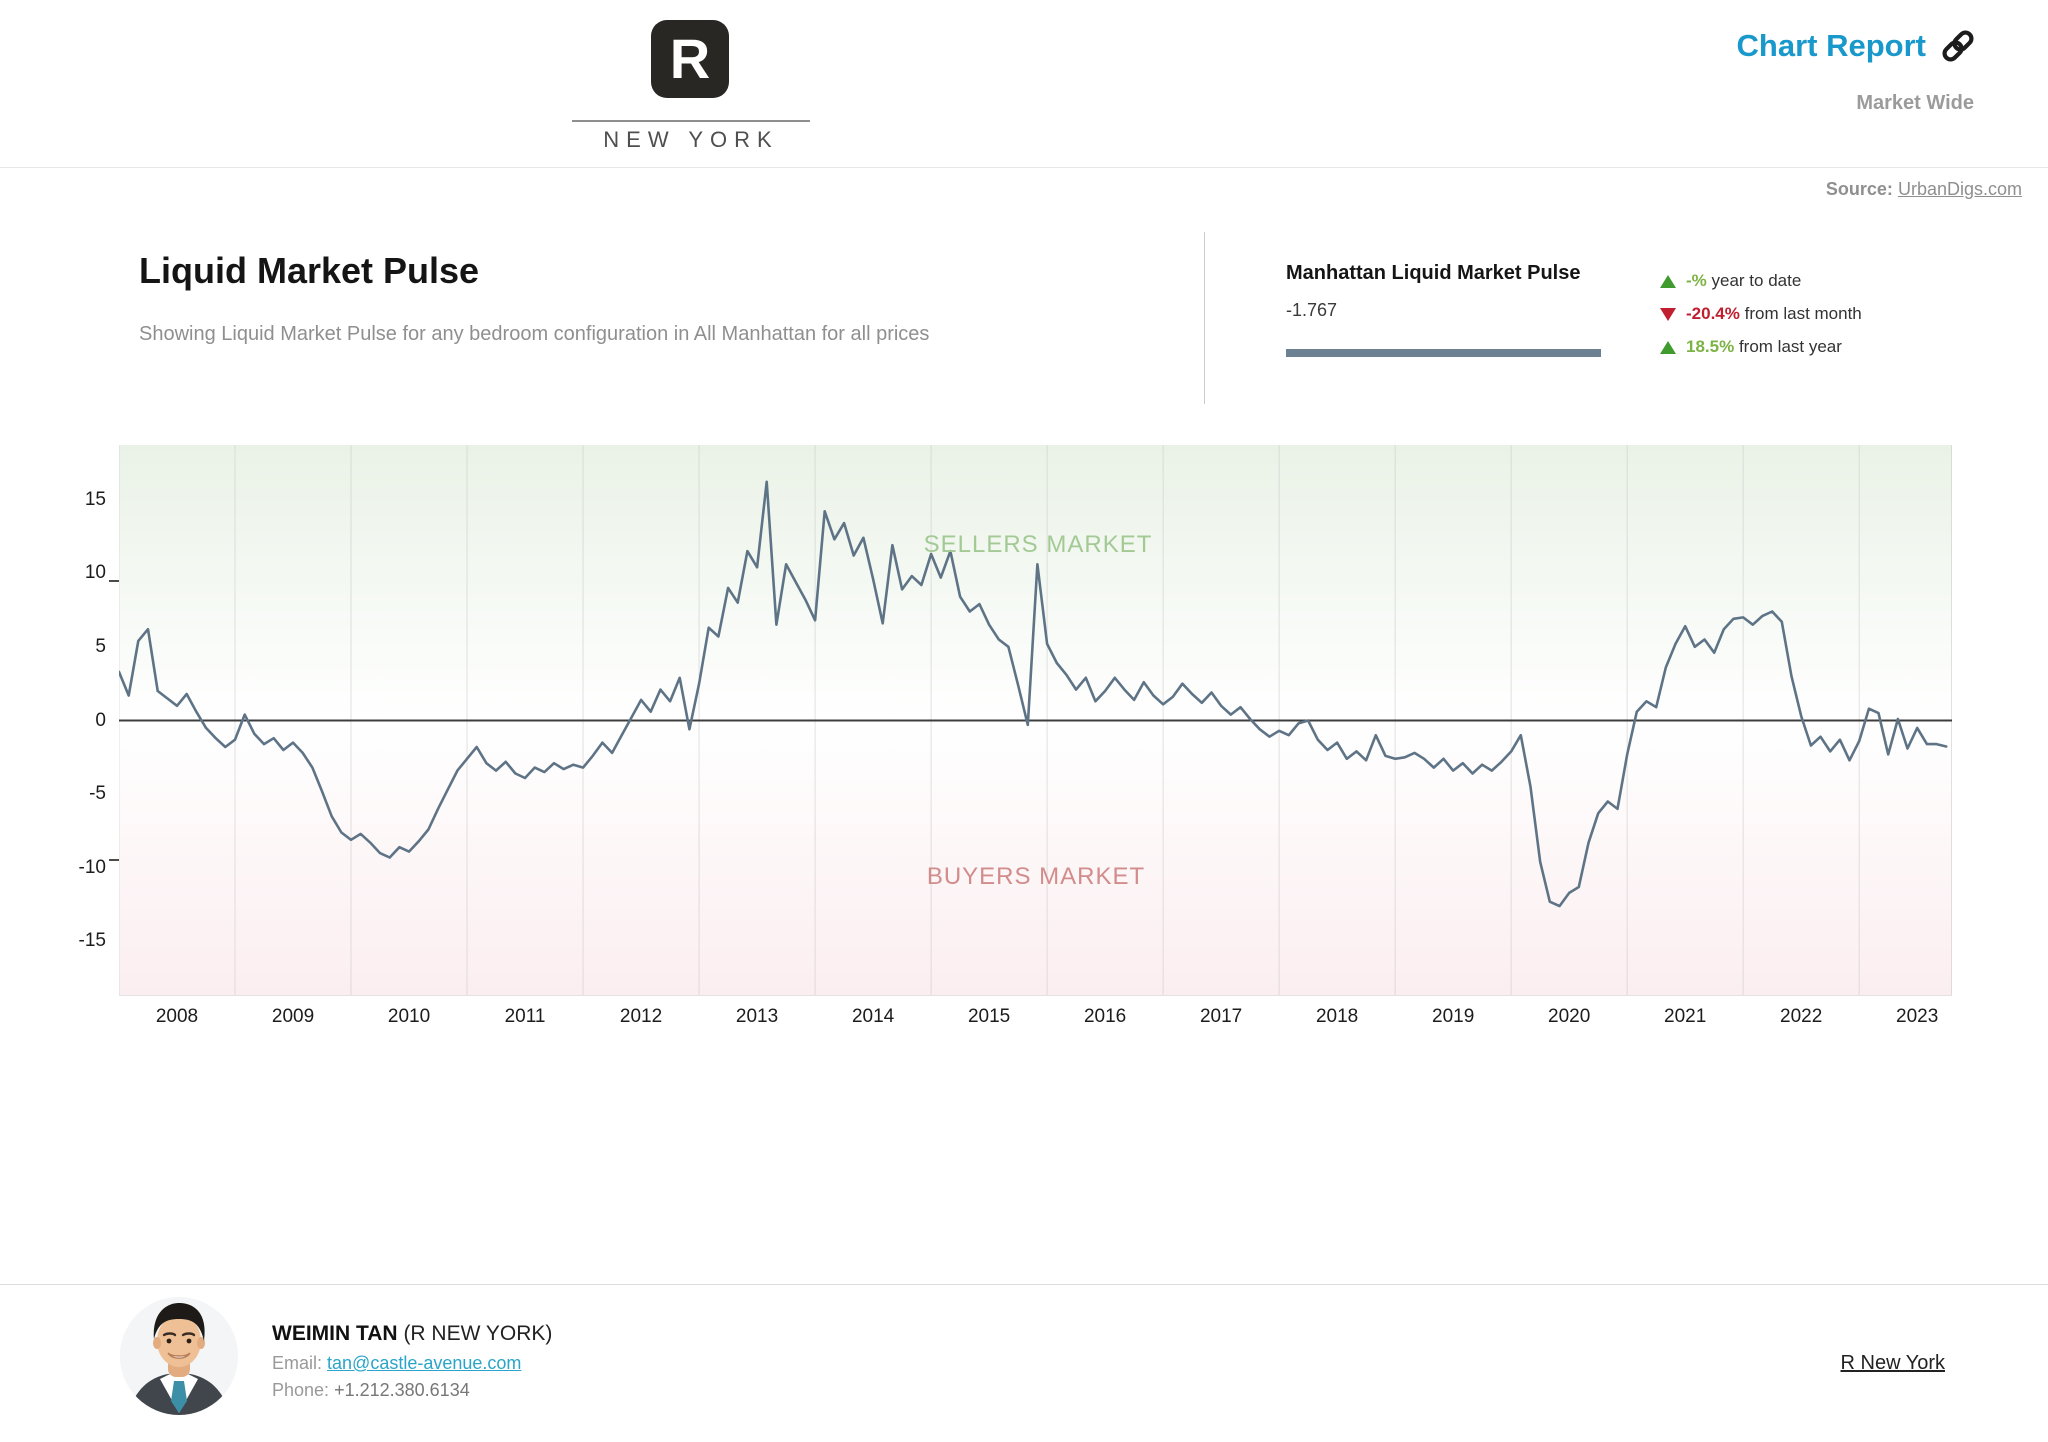 This screenshot has width=2048, height=1442. What do you see at coordinates (1337, 1016) in the screenshot?
I see `x-axis-tick-label: 2018` at bounding box center [1337, 1016].